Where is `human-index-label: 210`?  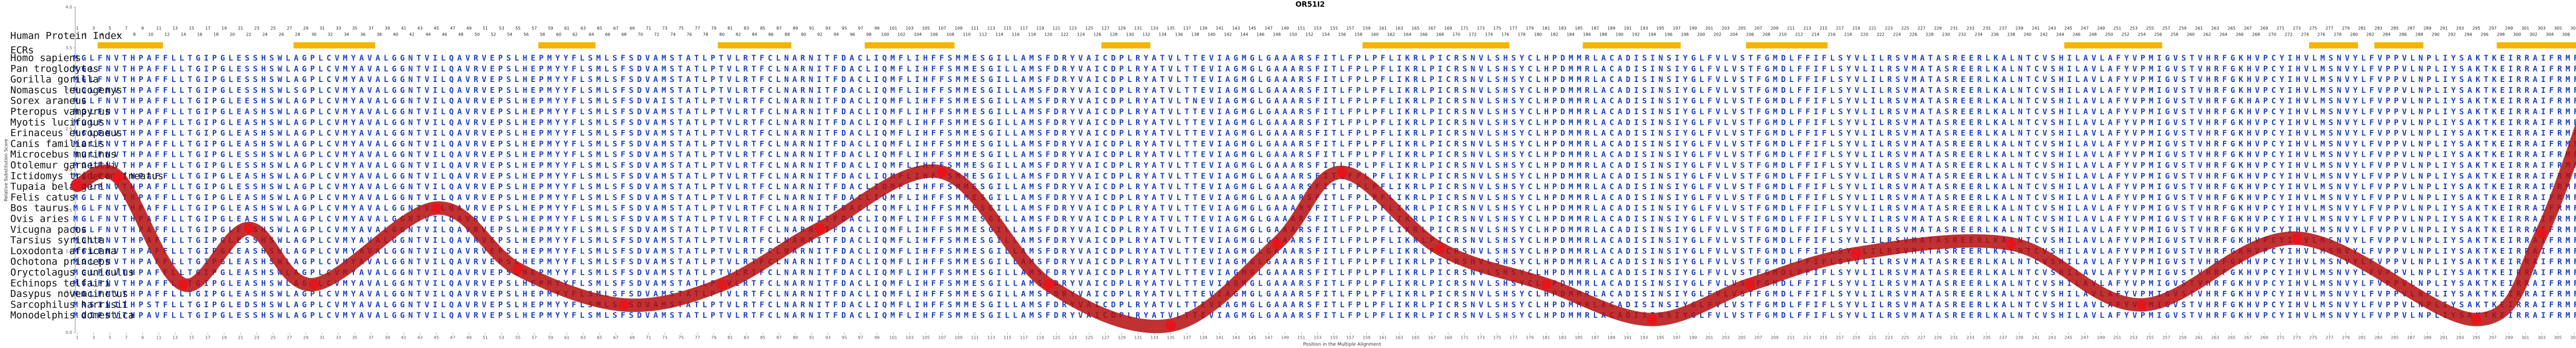 human-index-label: 210 is located at coordinates (1783, 34).